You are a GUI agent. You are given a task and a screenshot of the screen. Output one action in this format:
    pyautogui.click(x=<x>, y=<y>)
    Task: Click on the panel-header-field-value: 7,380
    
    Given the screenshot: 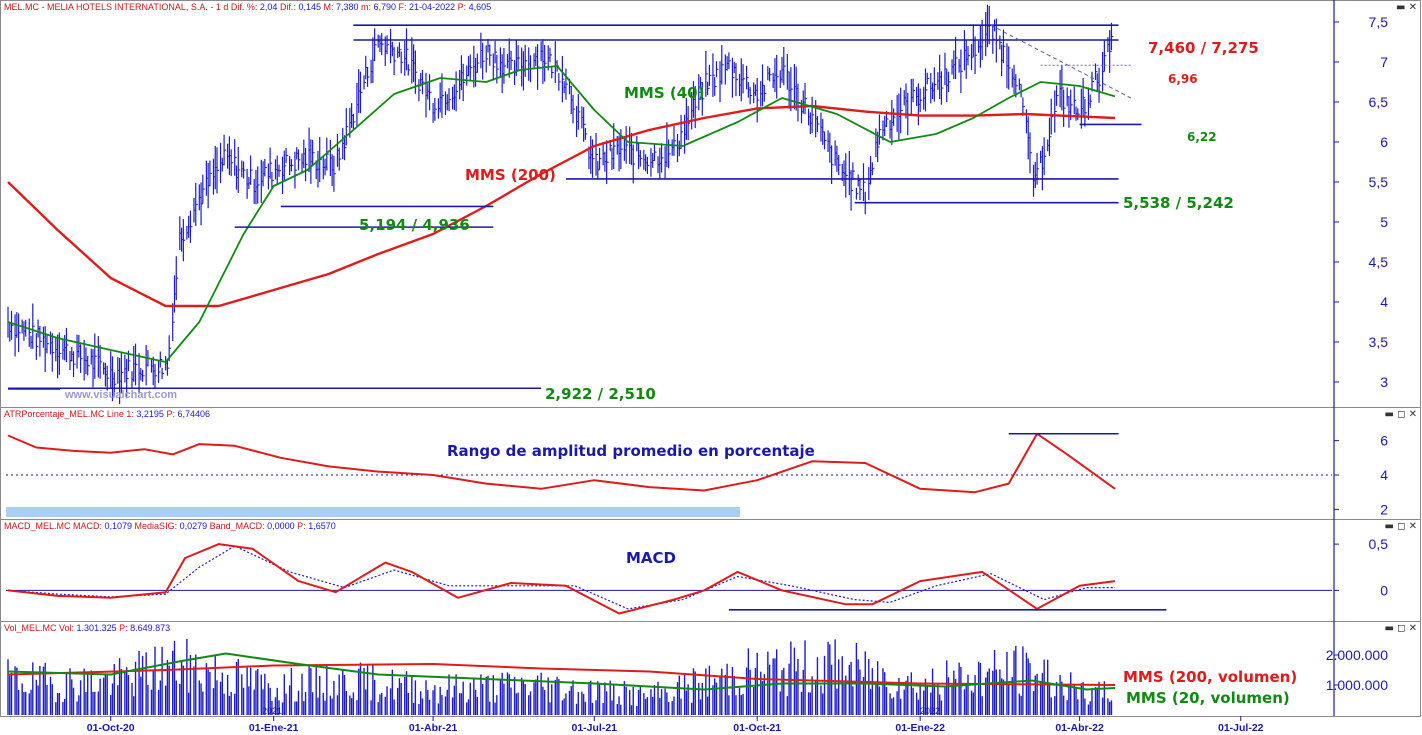 What is the action you would take?
    pyautogui.click(x=348, y=7)
    